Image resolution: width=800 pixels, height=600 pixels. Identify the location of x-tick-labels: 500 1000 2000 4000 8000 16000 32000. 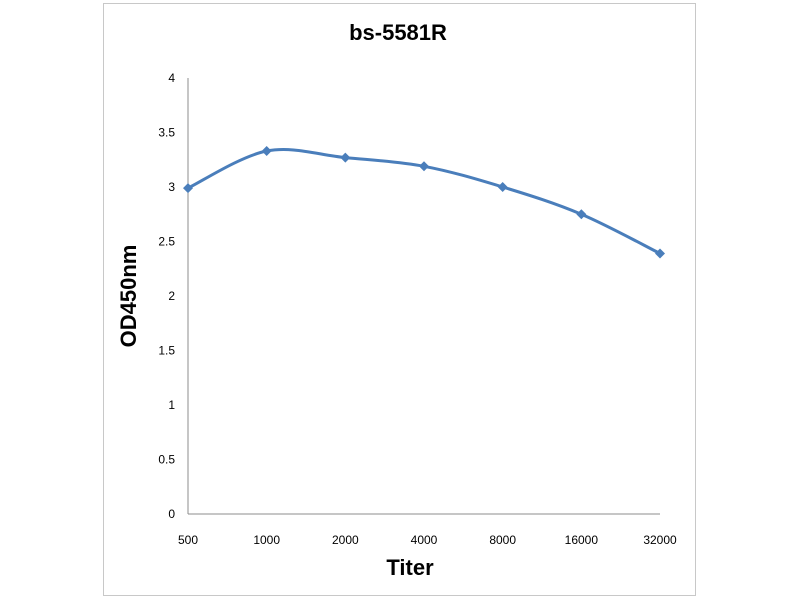
(427, 540).